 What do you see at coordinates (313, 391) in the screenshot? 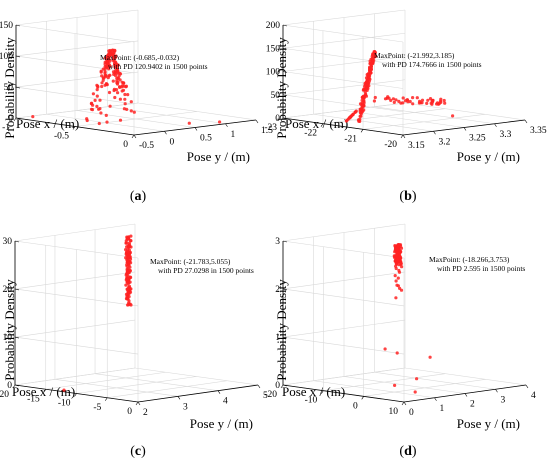
I see `x-axis-label: Pose x / (m)` at bounding box center [313, 391].